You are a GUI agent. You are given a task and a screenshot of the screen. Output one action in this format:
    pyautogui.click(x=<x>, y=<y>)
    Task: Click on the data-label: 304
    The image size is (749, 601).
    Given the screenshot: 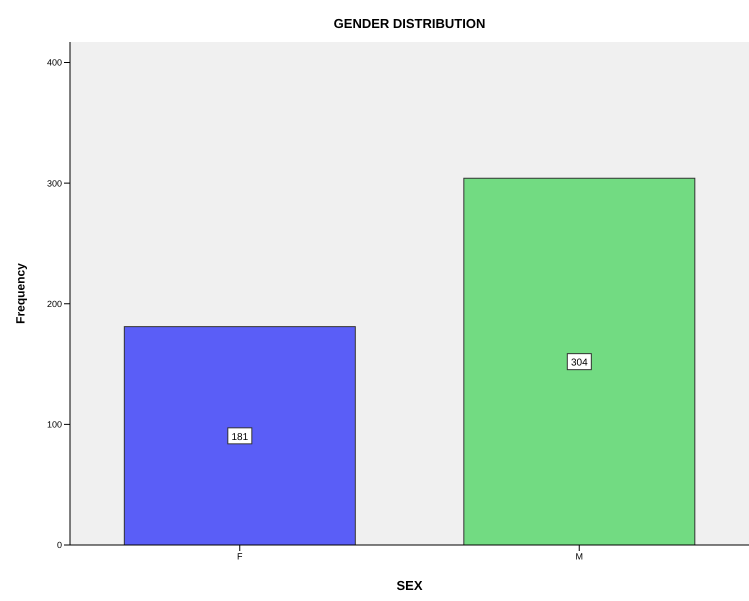 What is the action you would take?
    pyautogui.click(x=579, y=363)
    